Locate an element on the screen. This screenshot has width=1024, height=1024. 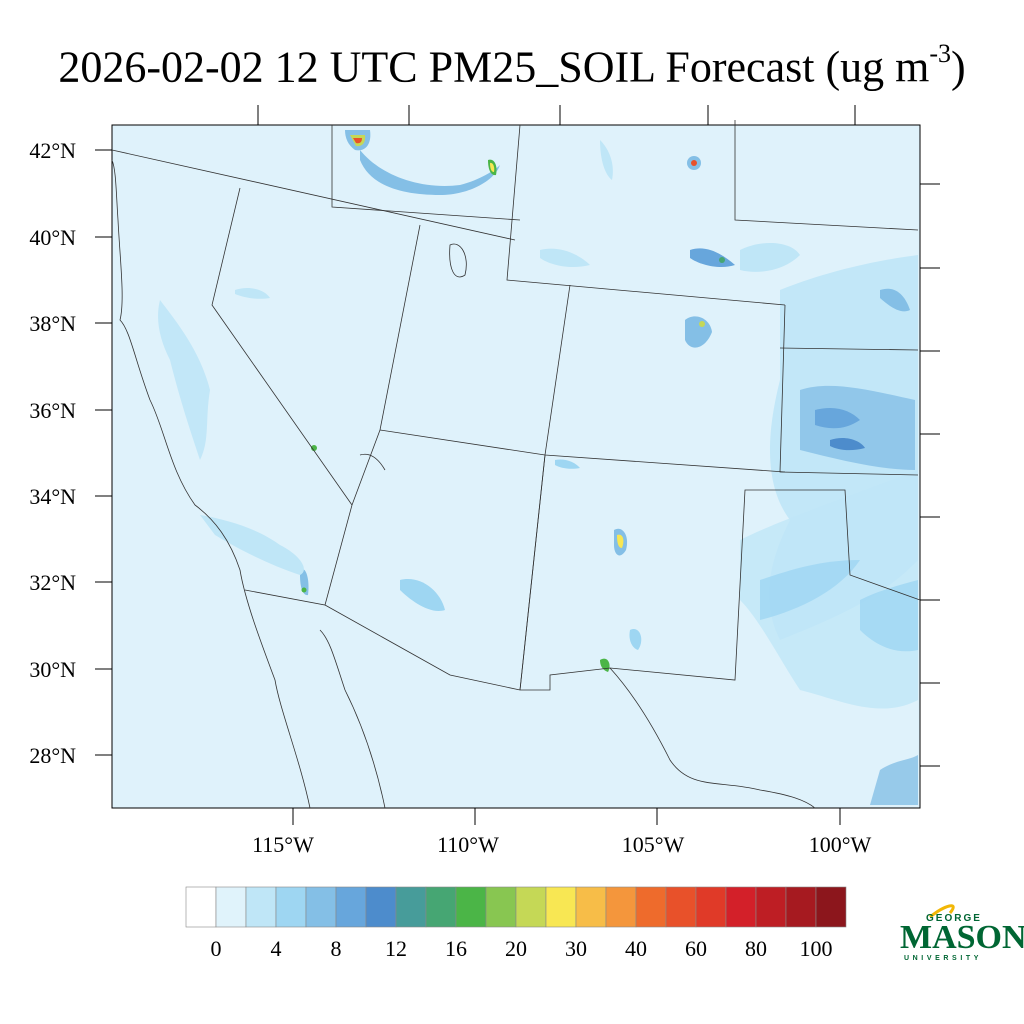
colorbar-label: 20 is located at coordinates (516, 948).